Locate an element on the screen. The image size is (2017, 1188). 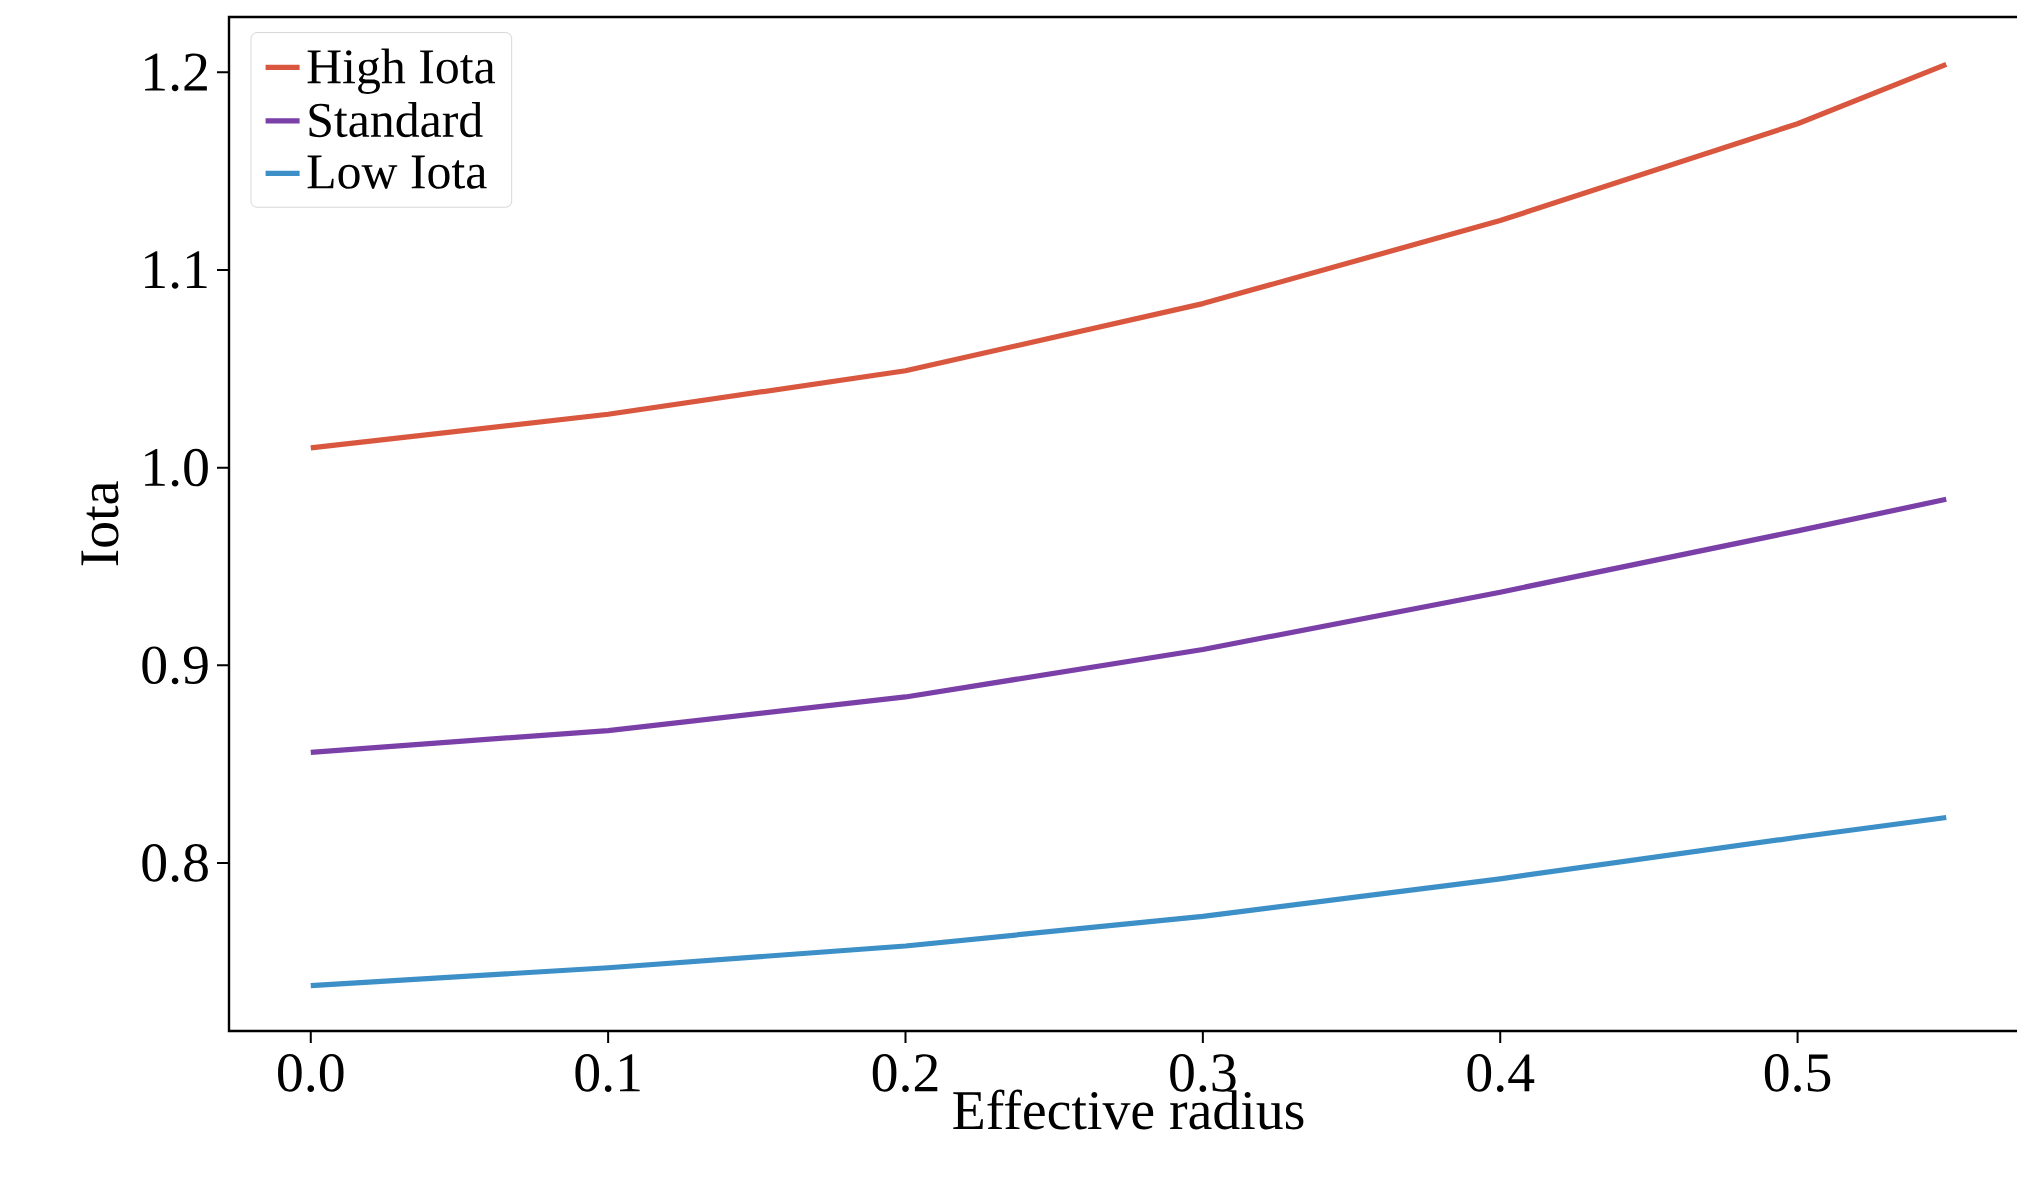
x-tick-label: 0.3 is located at coordinates (1203, 1073).